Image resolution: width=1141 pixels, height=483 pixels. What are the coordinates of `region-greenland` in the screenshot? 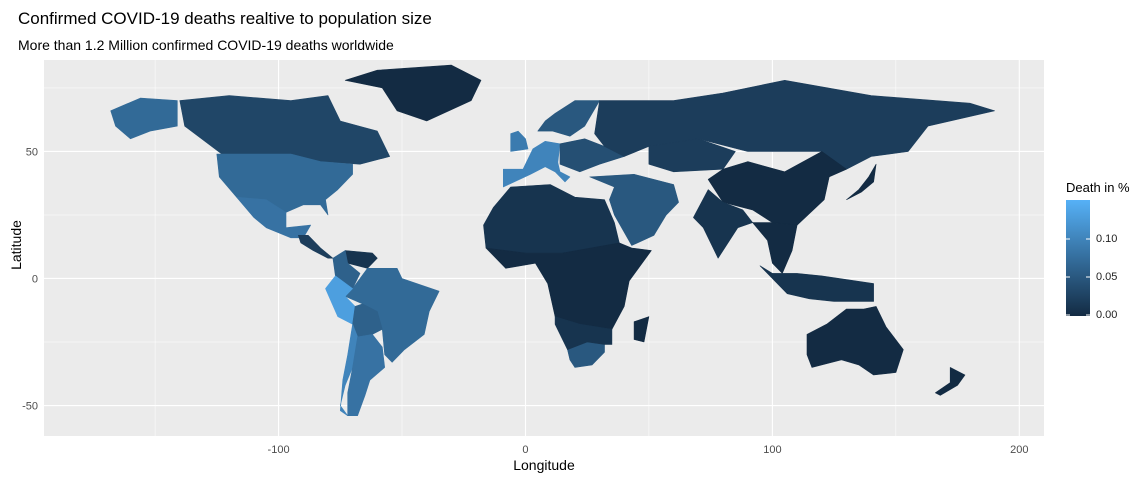 It's located at (413, 93).